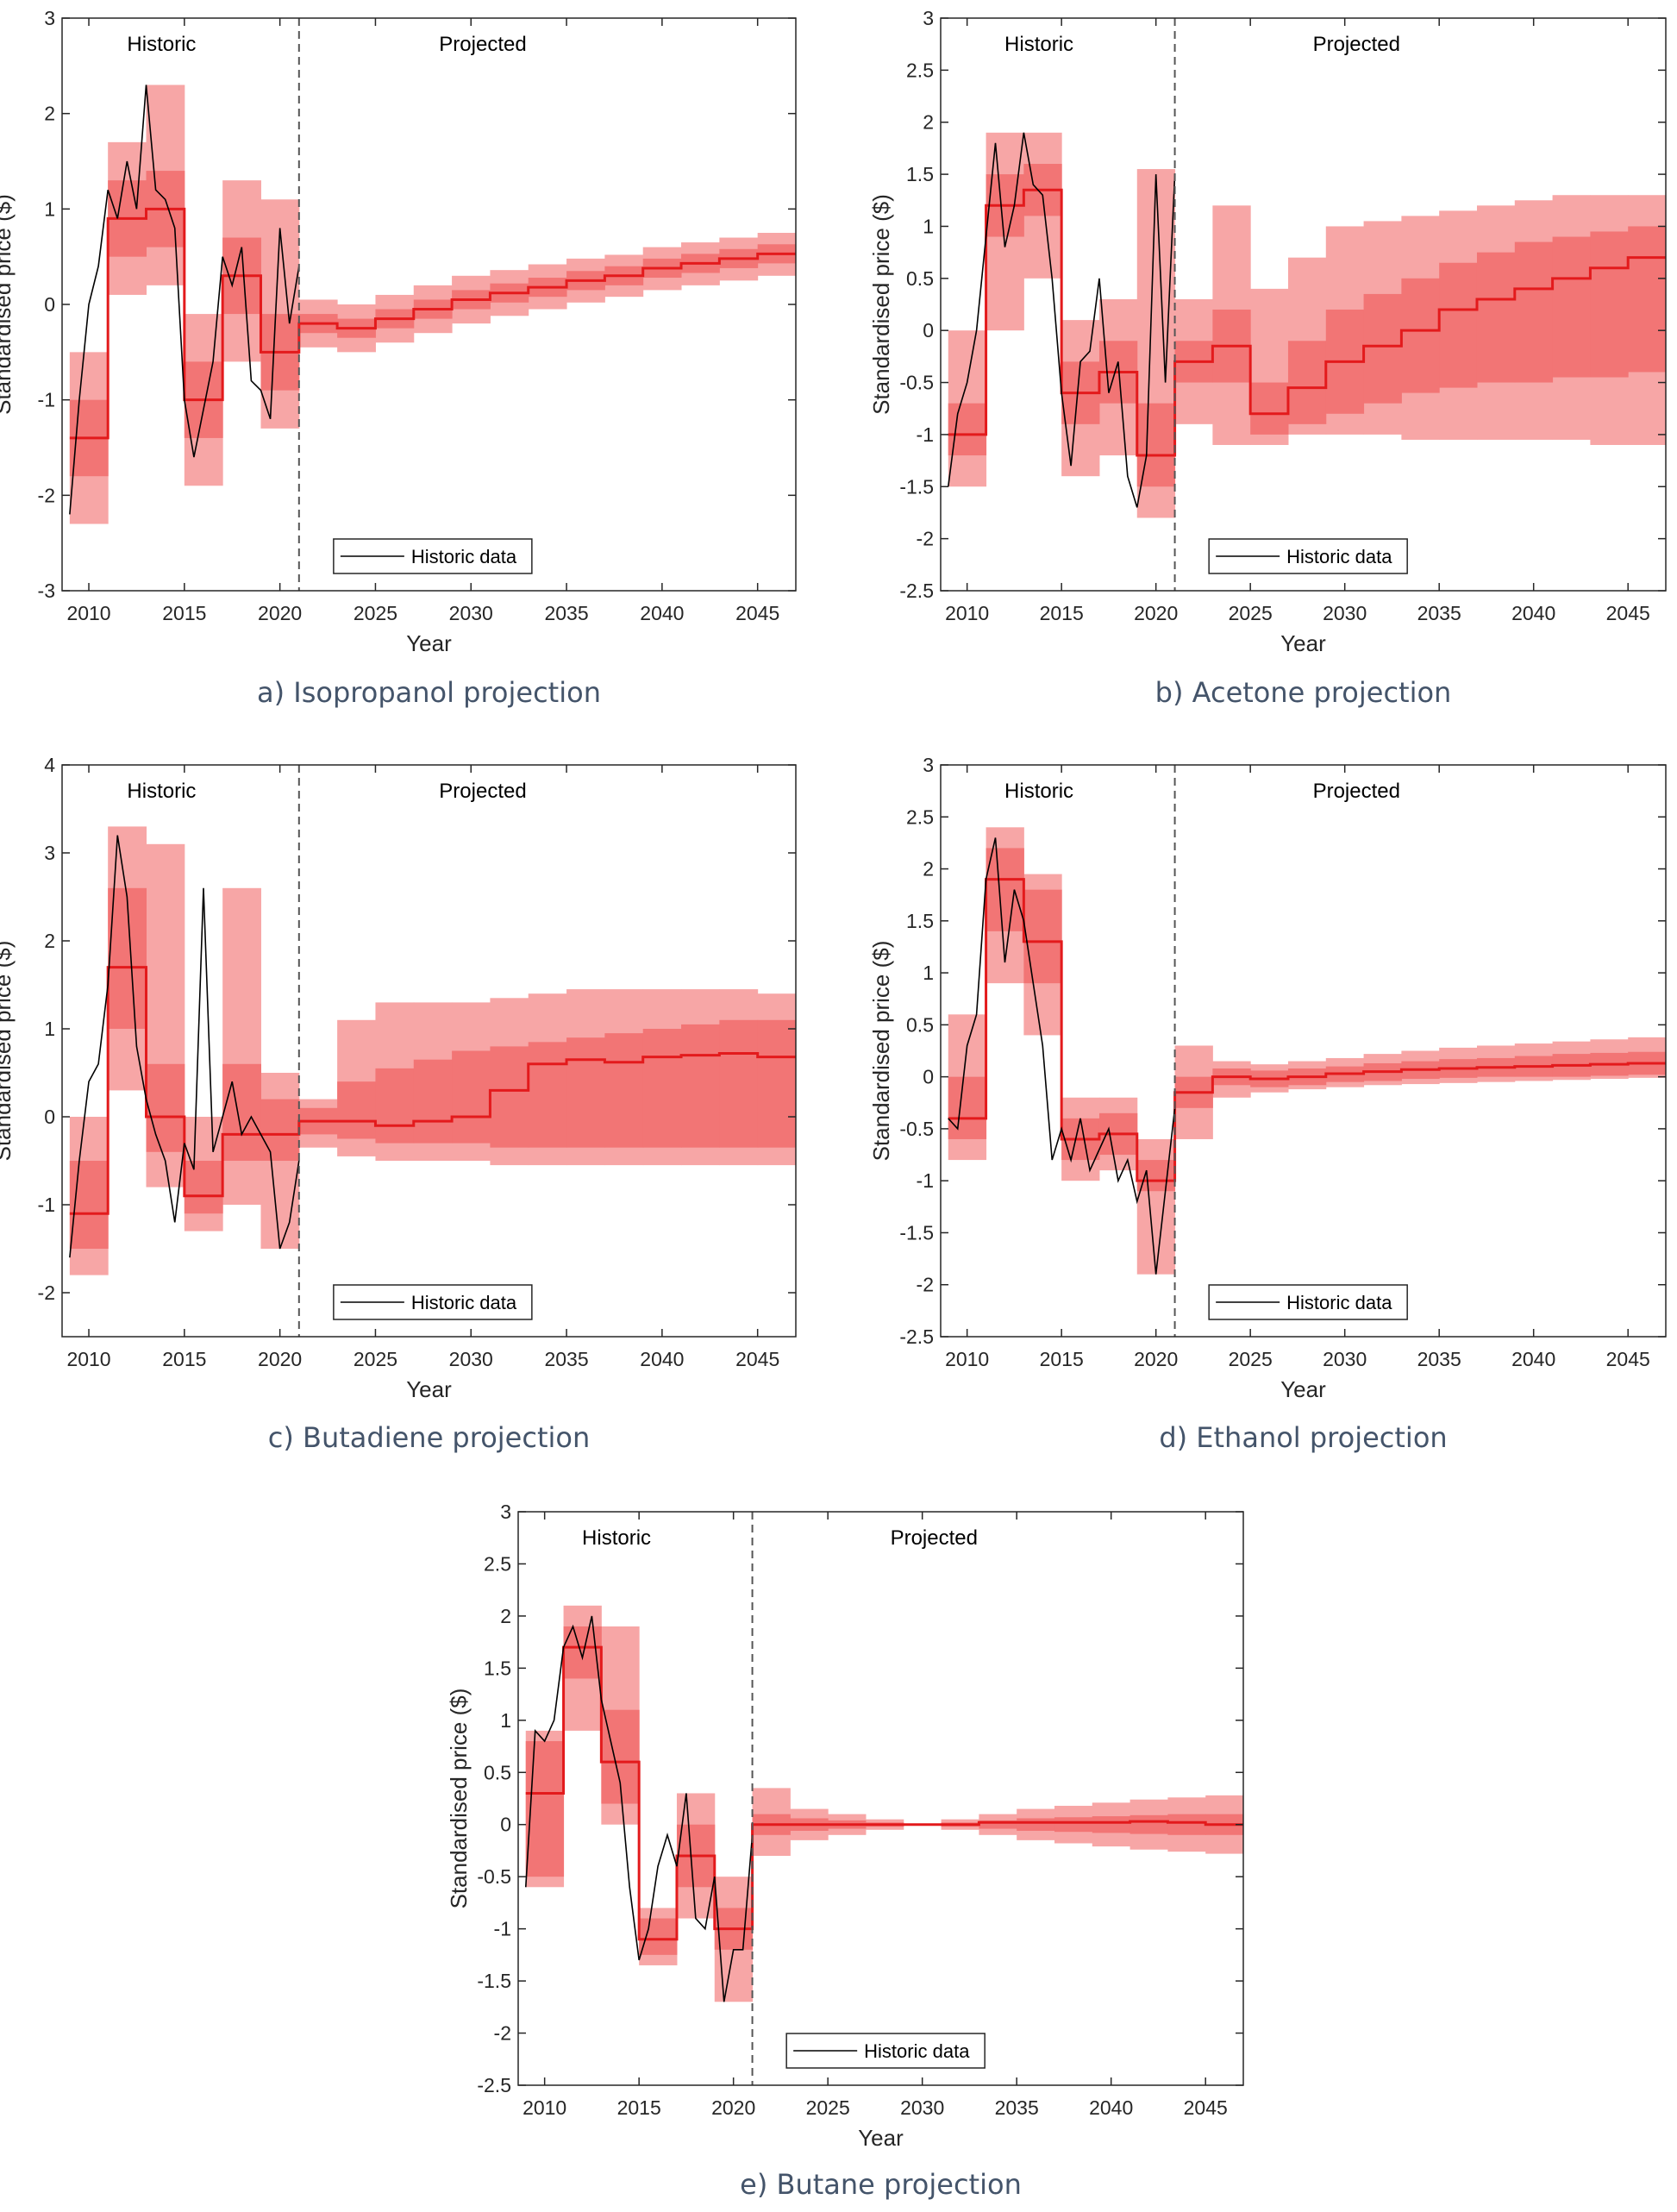 This screenshot has height=2212, width=1677. I want to click on y-tick-label: -3, so click(46, 591).